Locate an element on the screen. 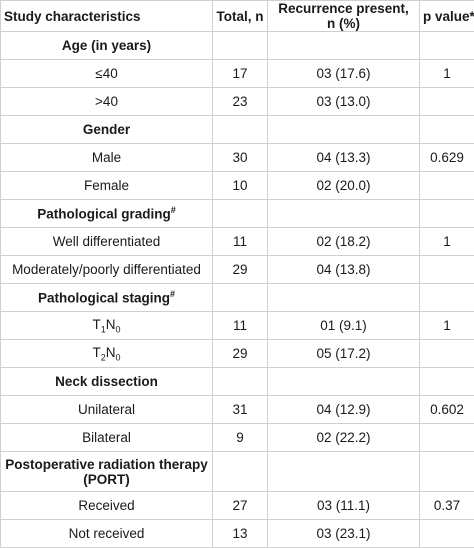 This screenshot has height=548, width=474. row-label: T1N0 is located at coordinates (107, 326).